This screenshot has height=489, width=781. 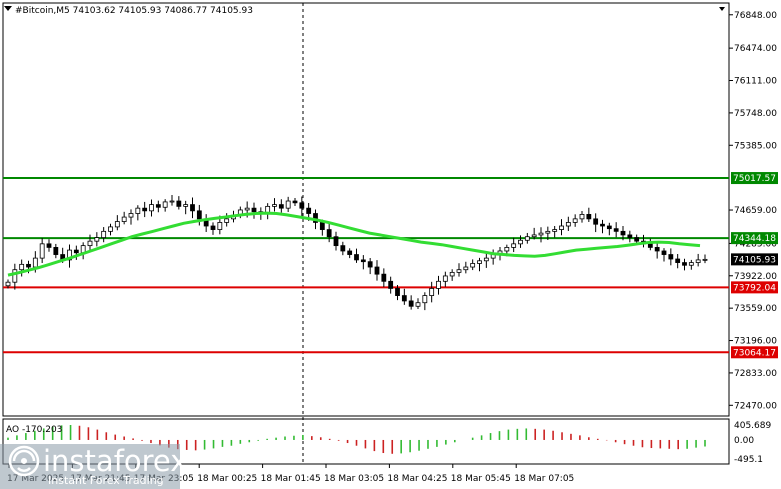 What do you see at coordinates (227, 479) in the screenshot?
I see `time-tick-label: 18 Mar 00:25` at bounding box center [227, 479].